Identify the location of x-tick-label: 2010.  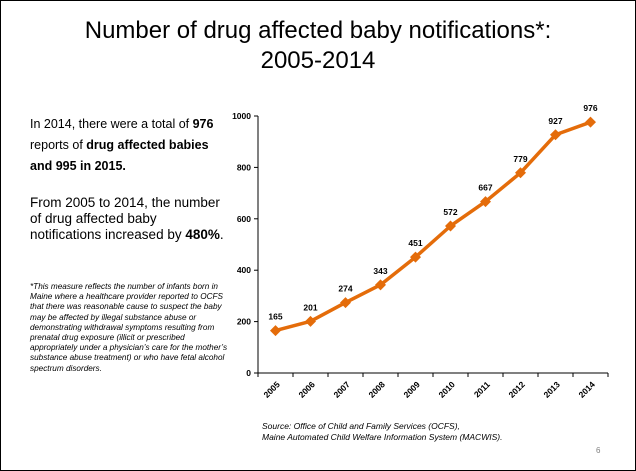
(446, 389).